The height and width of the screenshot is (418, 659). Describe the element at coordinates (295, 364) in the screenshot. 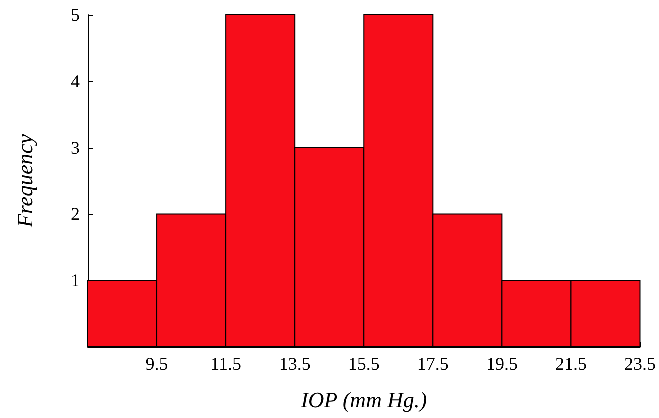

I see `x-tick-label: 13.5` at that location.